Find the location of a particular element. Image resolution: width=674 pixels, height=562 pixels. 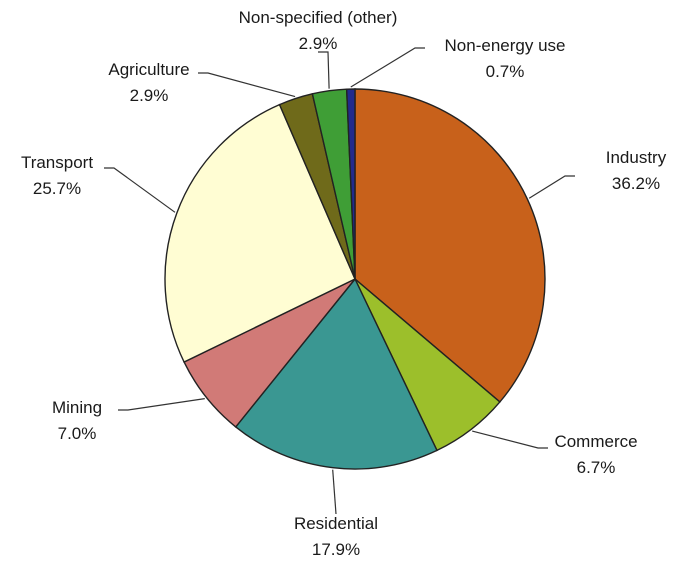

label-industry-name: Industry is located at coordinates (636, 157).